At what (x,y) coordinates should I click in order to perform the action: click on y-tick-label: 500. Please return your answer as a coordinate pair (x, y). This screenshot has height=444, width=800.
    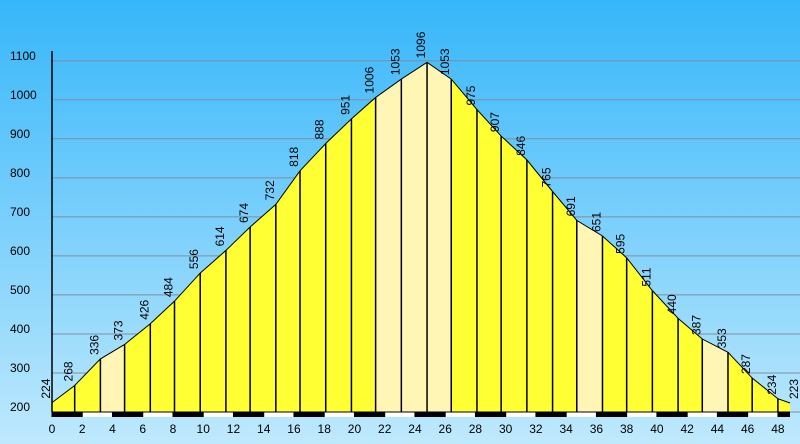
    Looking at the image, I should click on (20, 290).